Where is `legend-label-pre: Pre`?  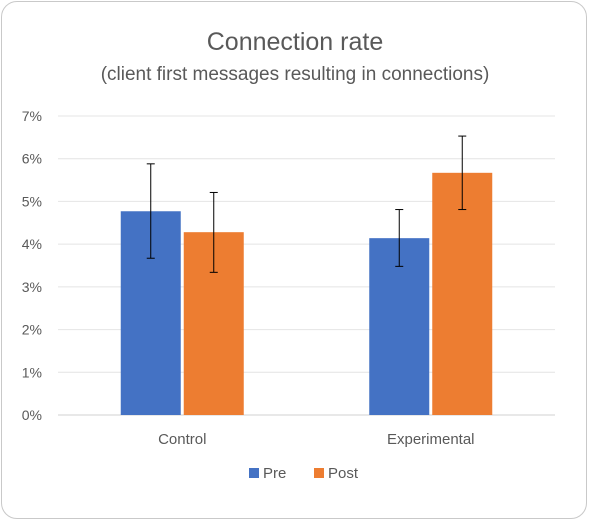 legend-label-pre: Pre is located at coordinates (274, 473).